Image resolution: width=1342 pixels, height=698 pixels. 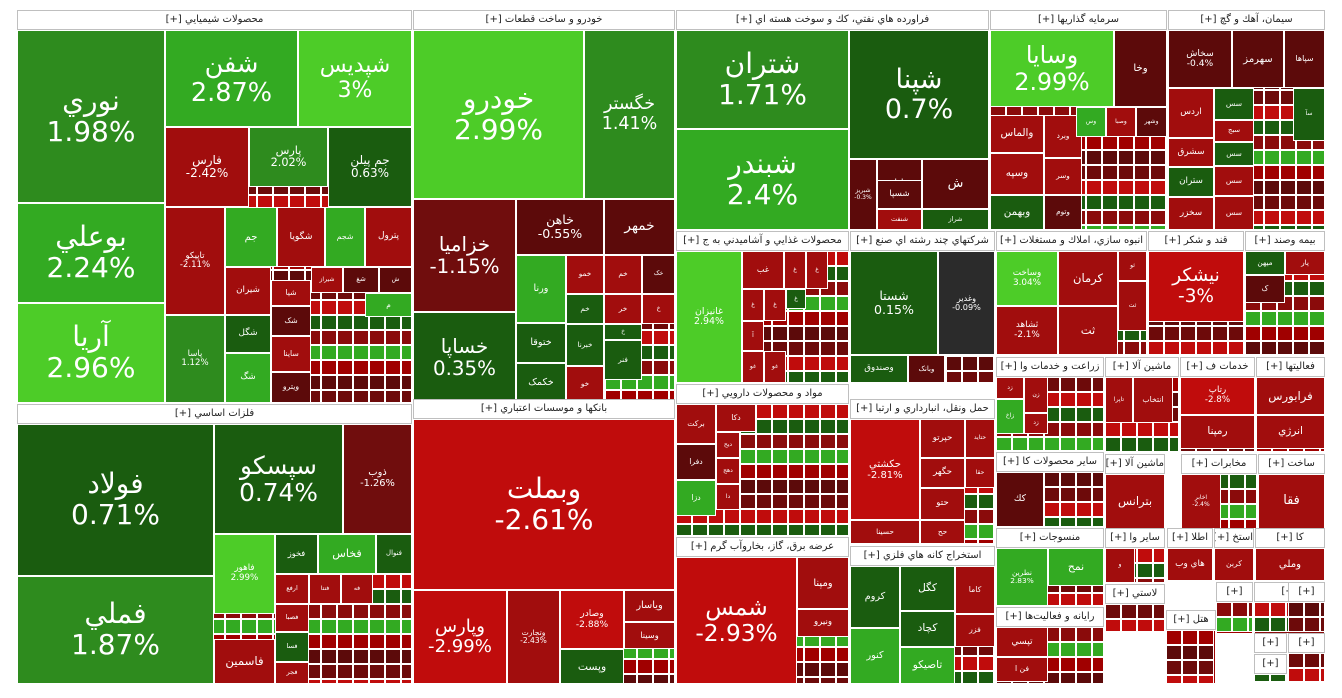 I want to click on sector-title: ساخت [+], so click(x=1291, y=464).